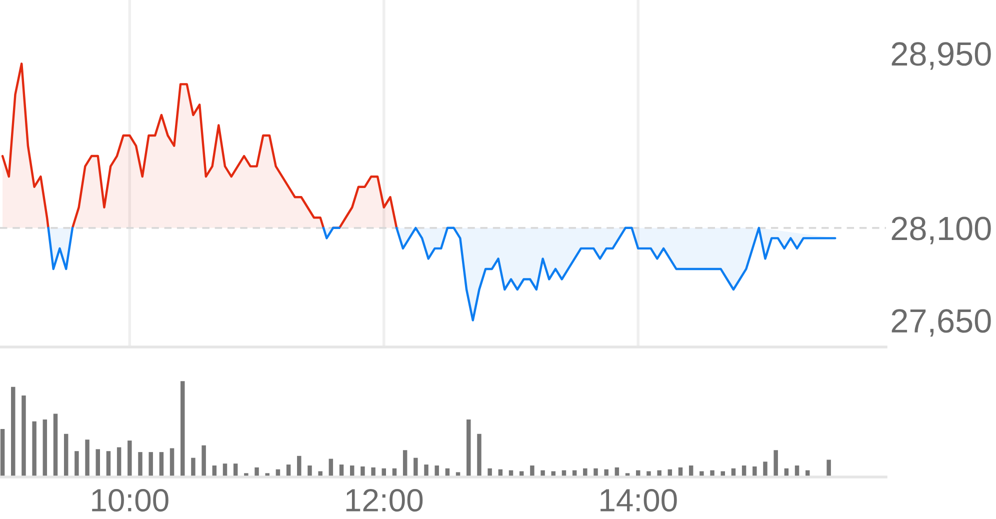 This screenshot has width=996, height=519. Describe the element at coordinates (384, 500) in the screenshot. I see `x-tick-label: 12:00` at that location.